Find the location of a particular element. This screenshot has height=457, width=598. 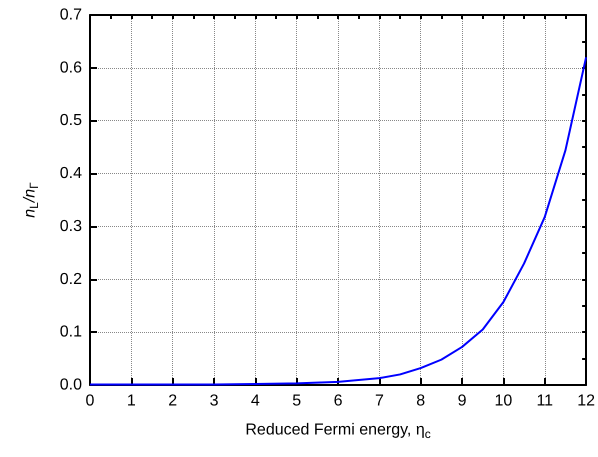

x-tick-label: 0 is located at coordinates (90, 401).